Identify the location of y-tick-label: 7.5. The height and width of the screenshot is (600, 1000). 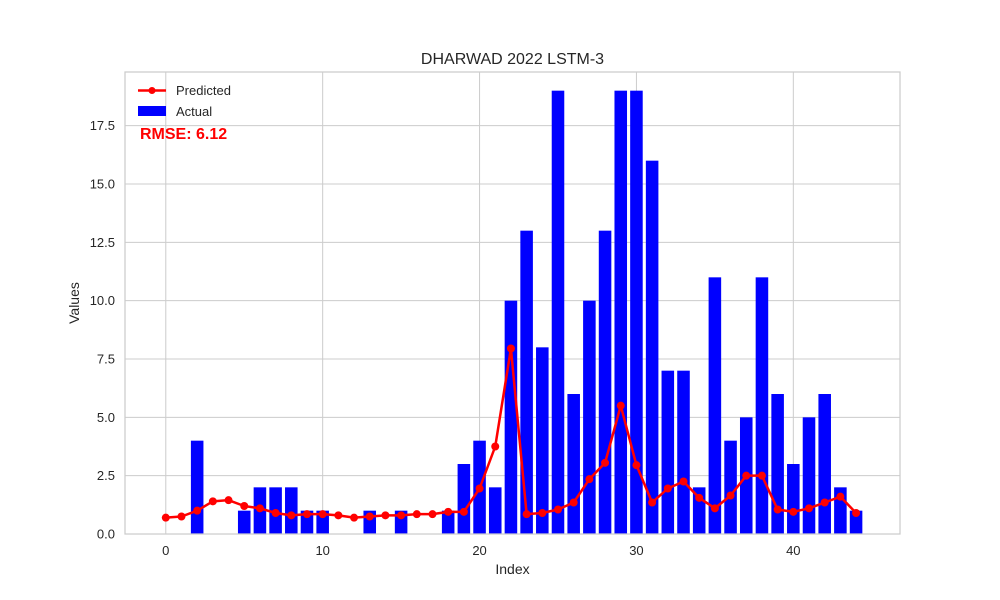
(106, 359).